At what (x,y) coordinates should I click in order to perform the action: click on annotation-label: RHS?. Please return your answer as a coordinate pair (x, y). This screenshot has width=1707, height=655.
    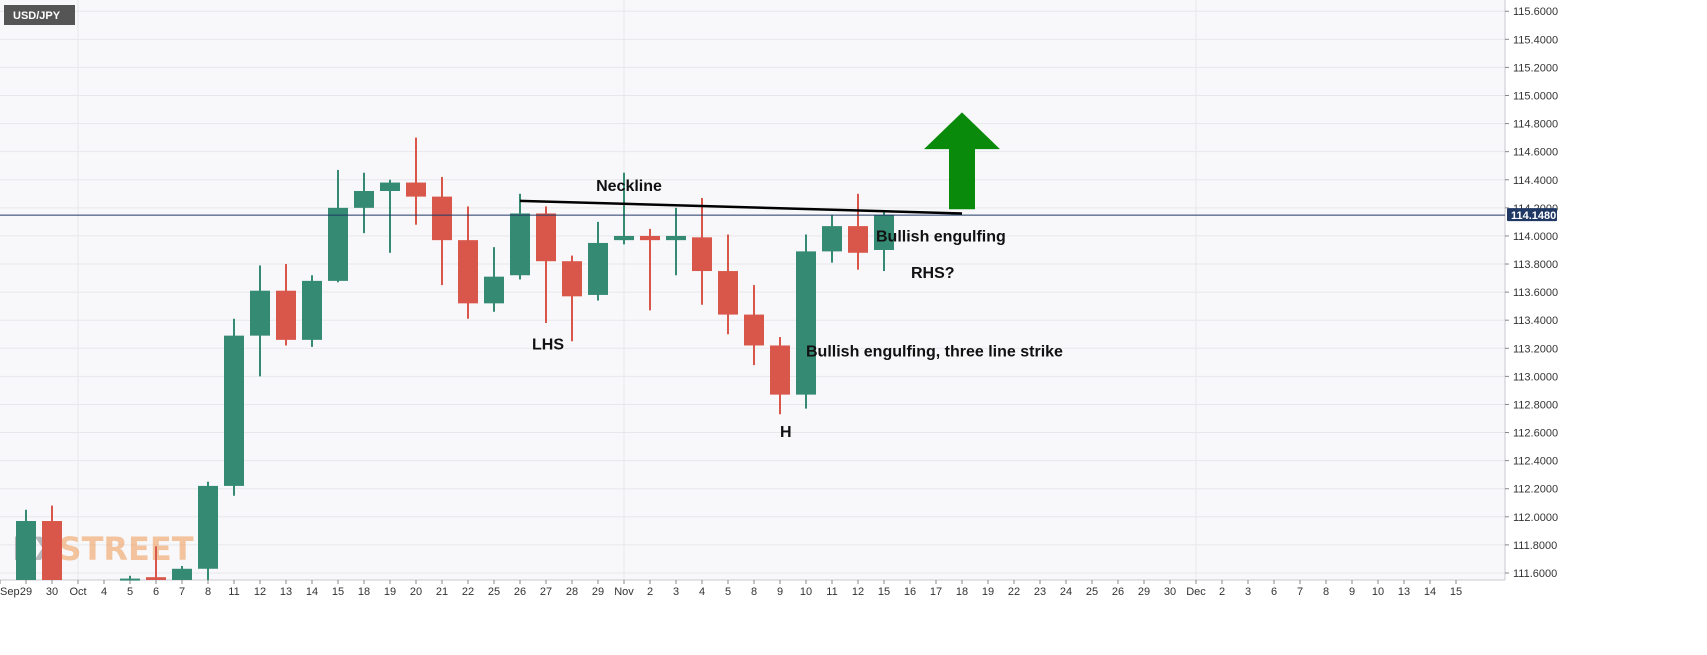
    Looking at the image, I should click on (933, 273).